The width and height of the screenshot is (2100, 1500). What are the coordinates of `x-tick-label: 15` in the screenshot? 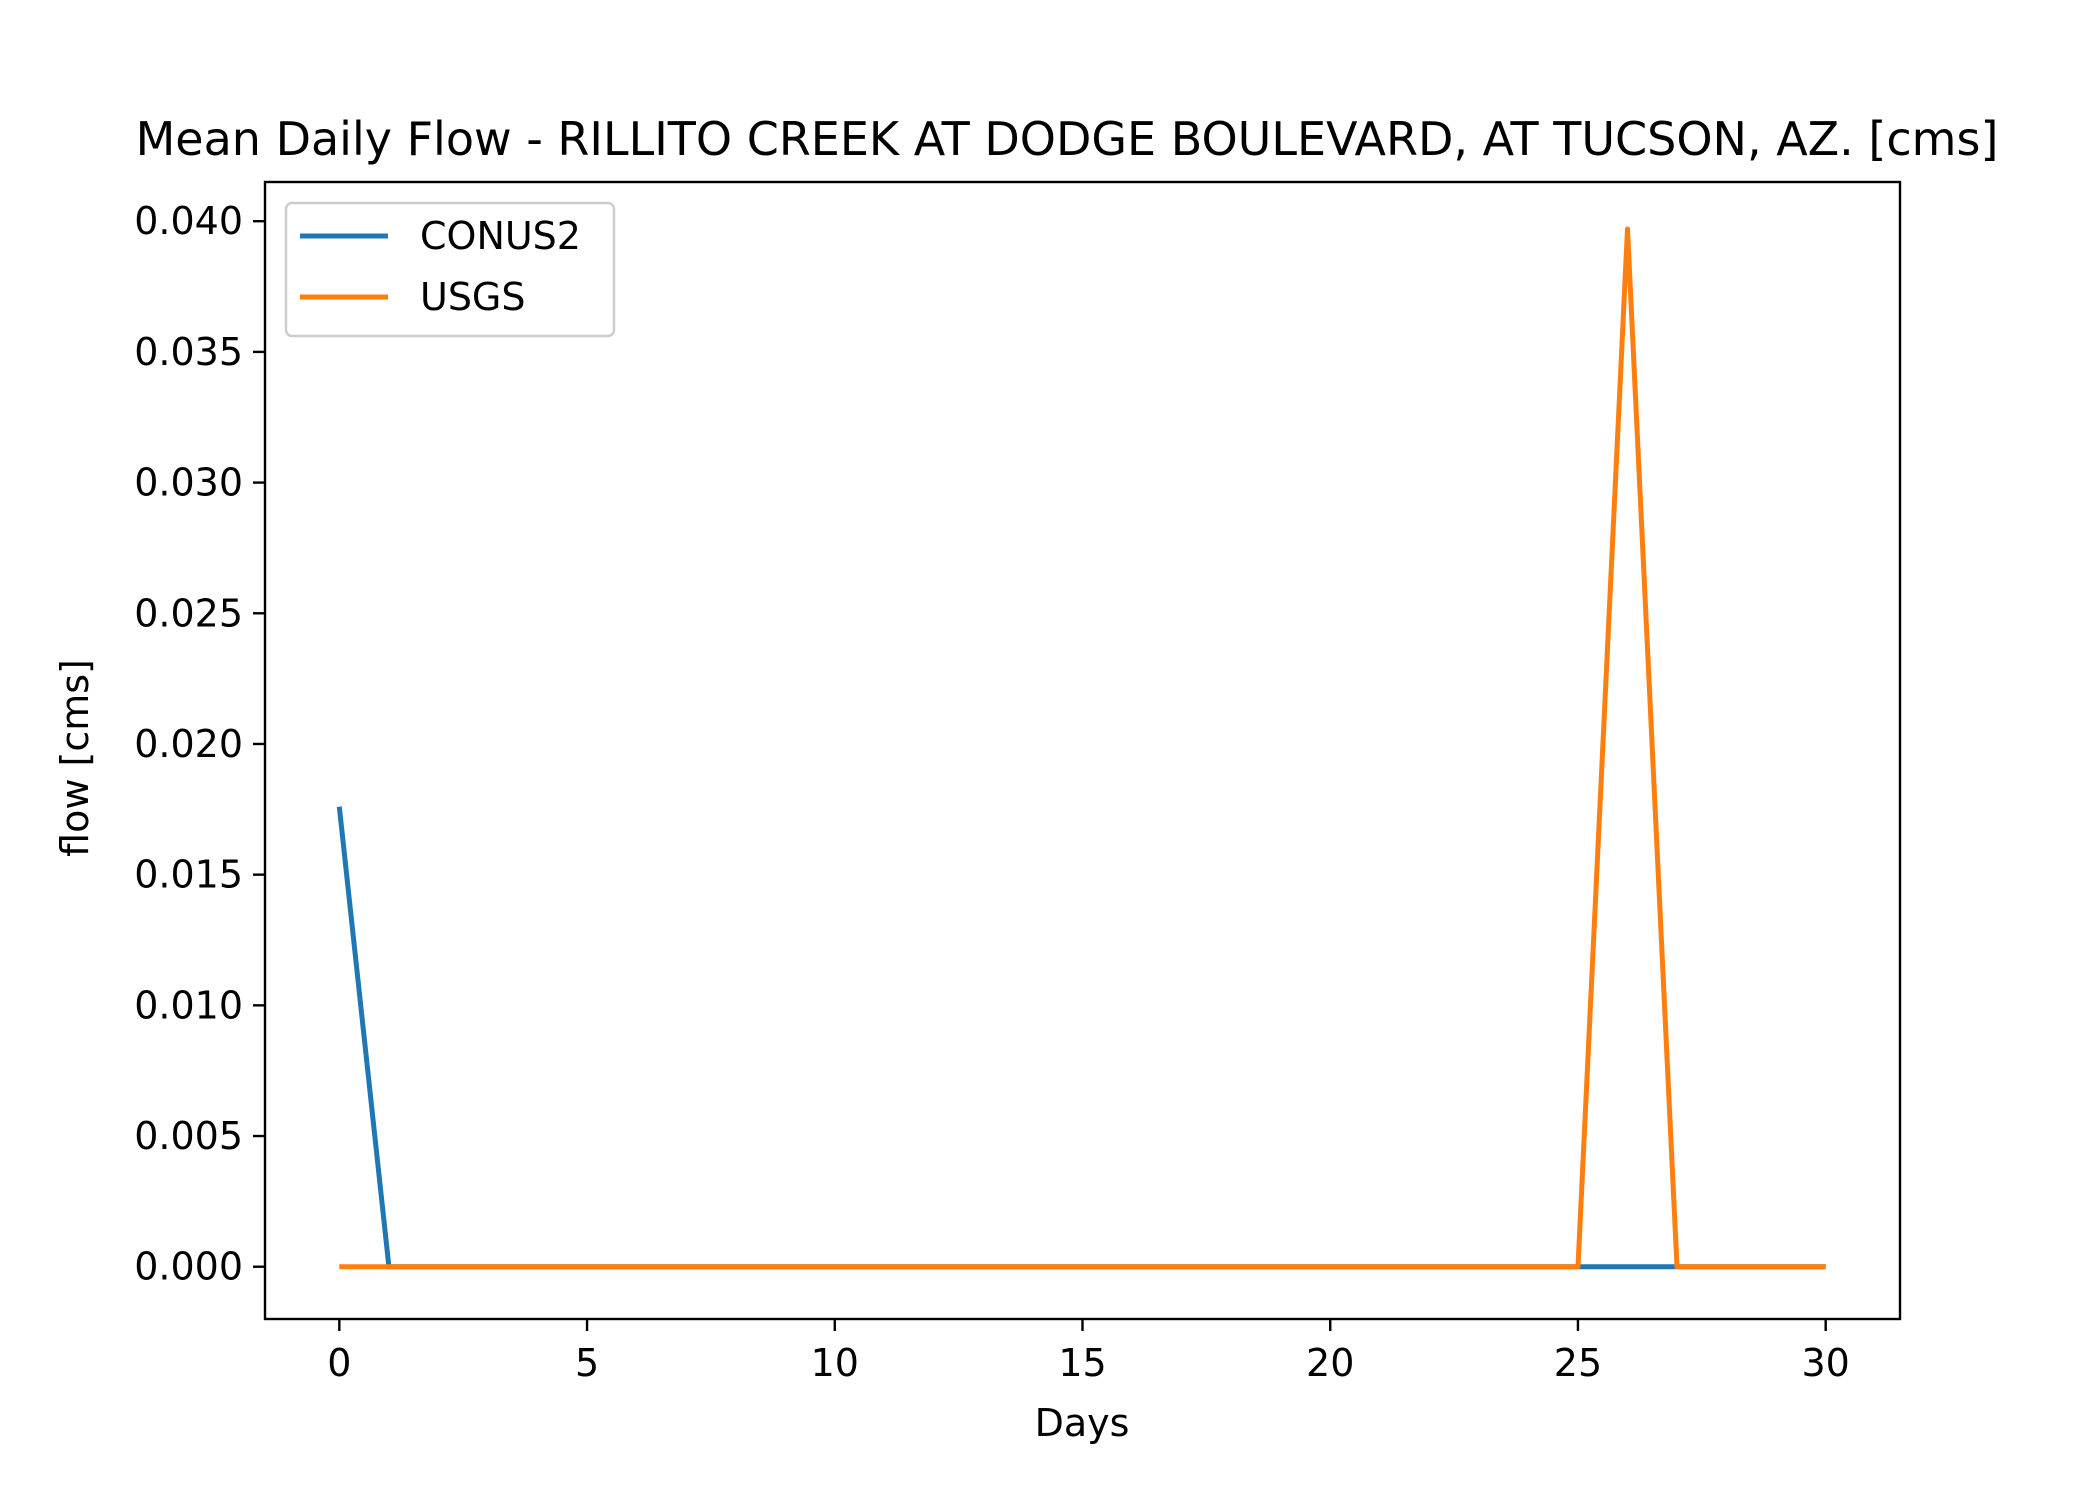 It's located at (1082, 1363).